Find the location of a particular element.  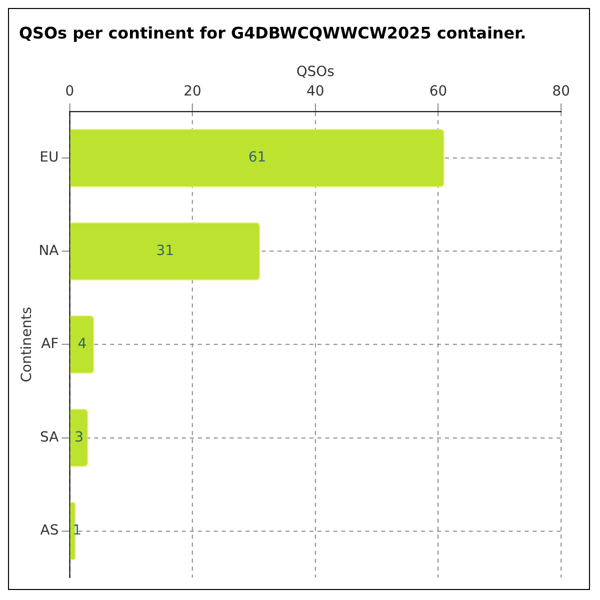

data-label: 4 is located at coordinates (82, 344).